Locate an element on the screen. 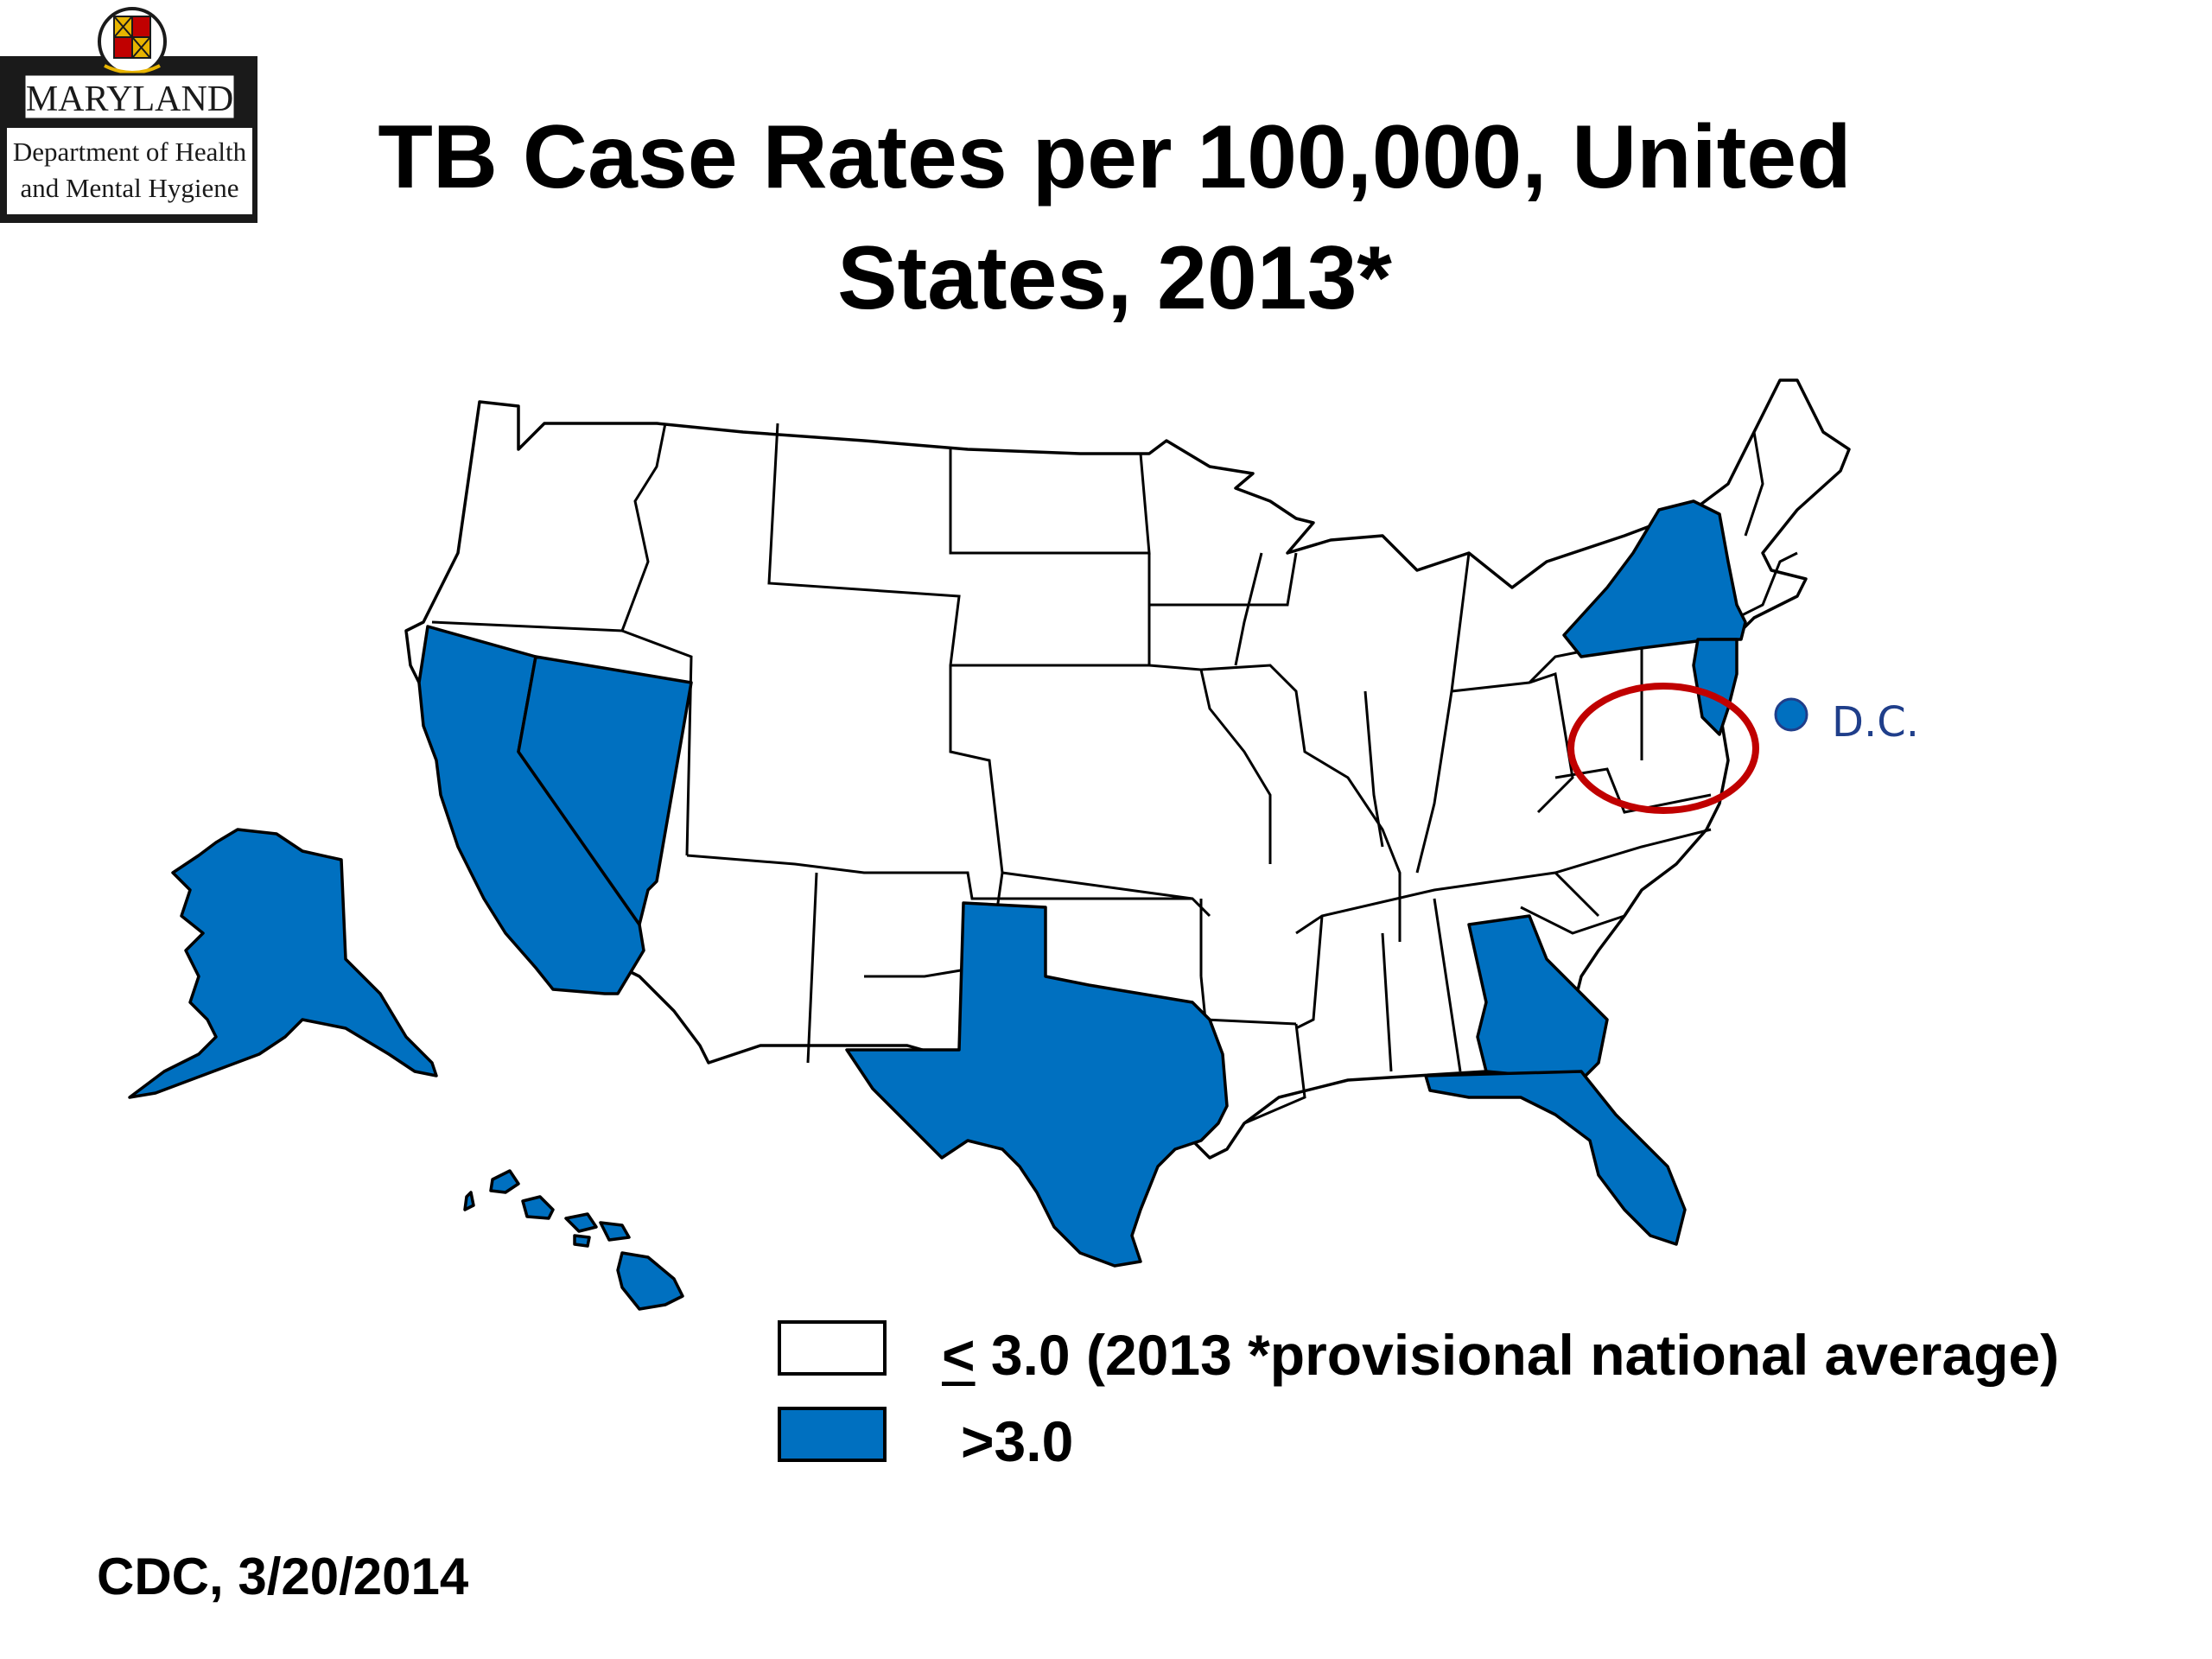  dc-label: D.C. is located at coordinates (1875, 722).